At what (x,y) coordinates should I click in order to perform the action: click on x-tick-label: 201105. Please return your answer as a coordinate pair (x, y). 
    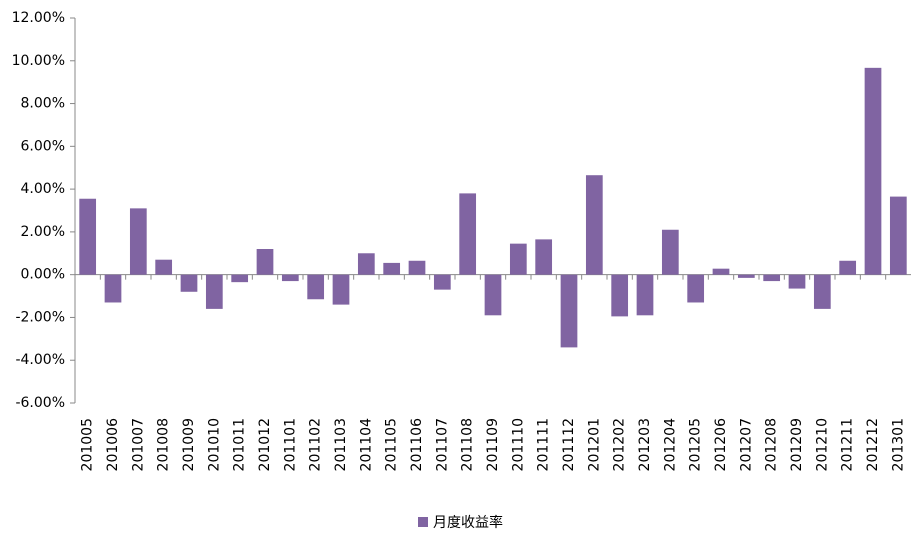
    Looking at the image, I should click on (392, 444).